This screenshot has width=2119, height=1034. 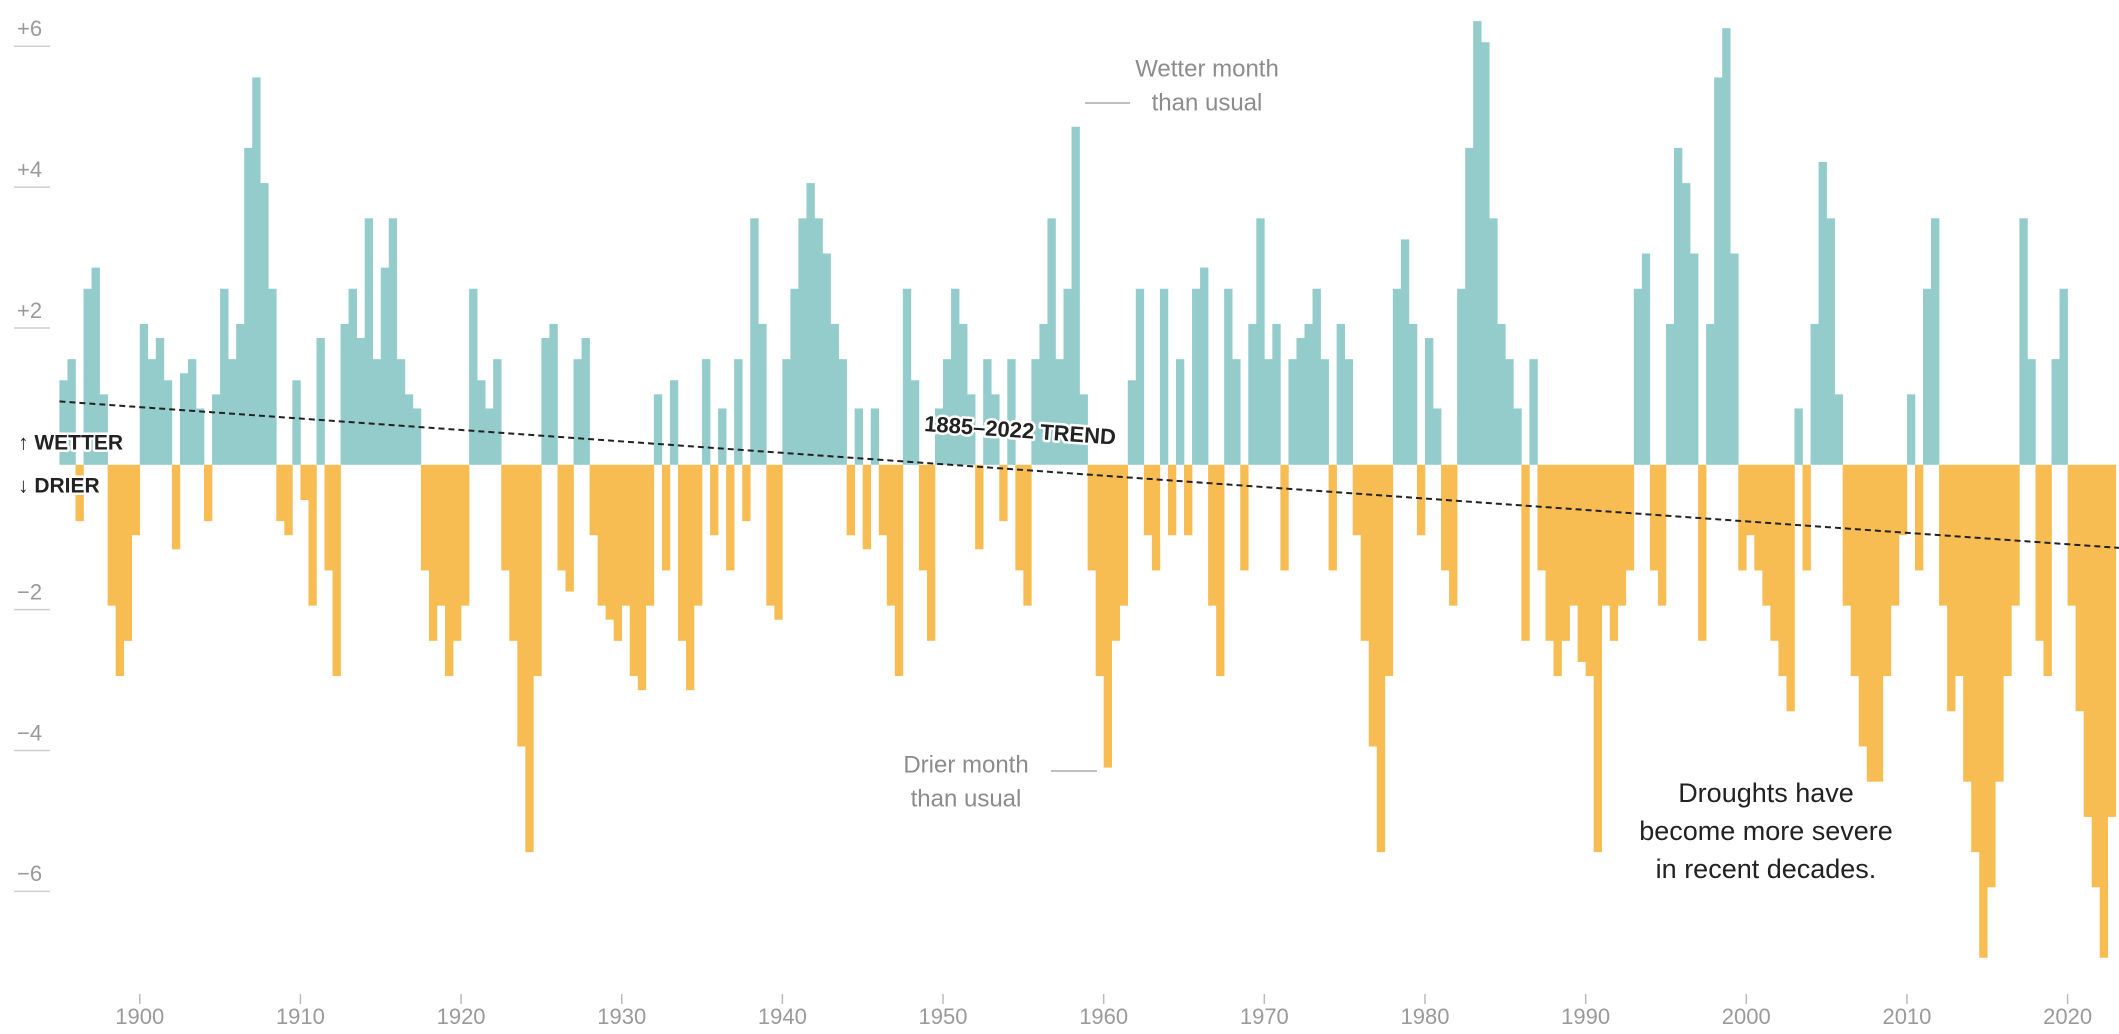 I want to click on x-tick-label: 1900, so click(x=139, y=1016).